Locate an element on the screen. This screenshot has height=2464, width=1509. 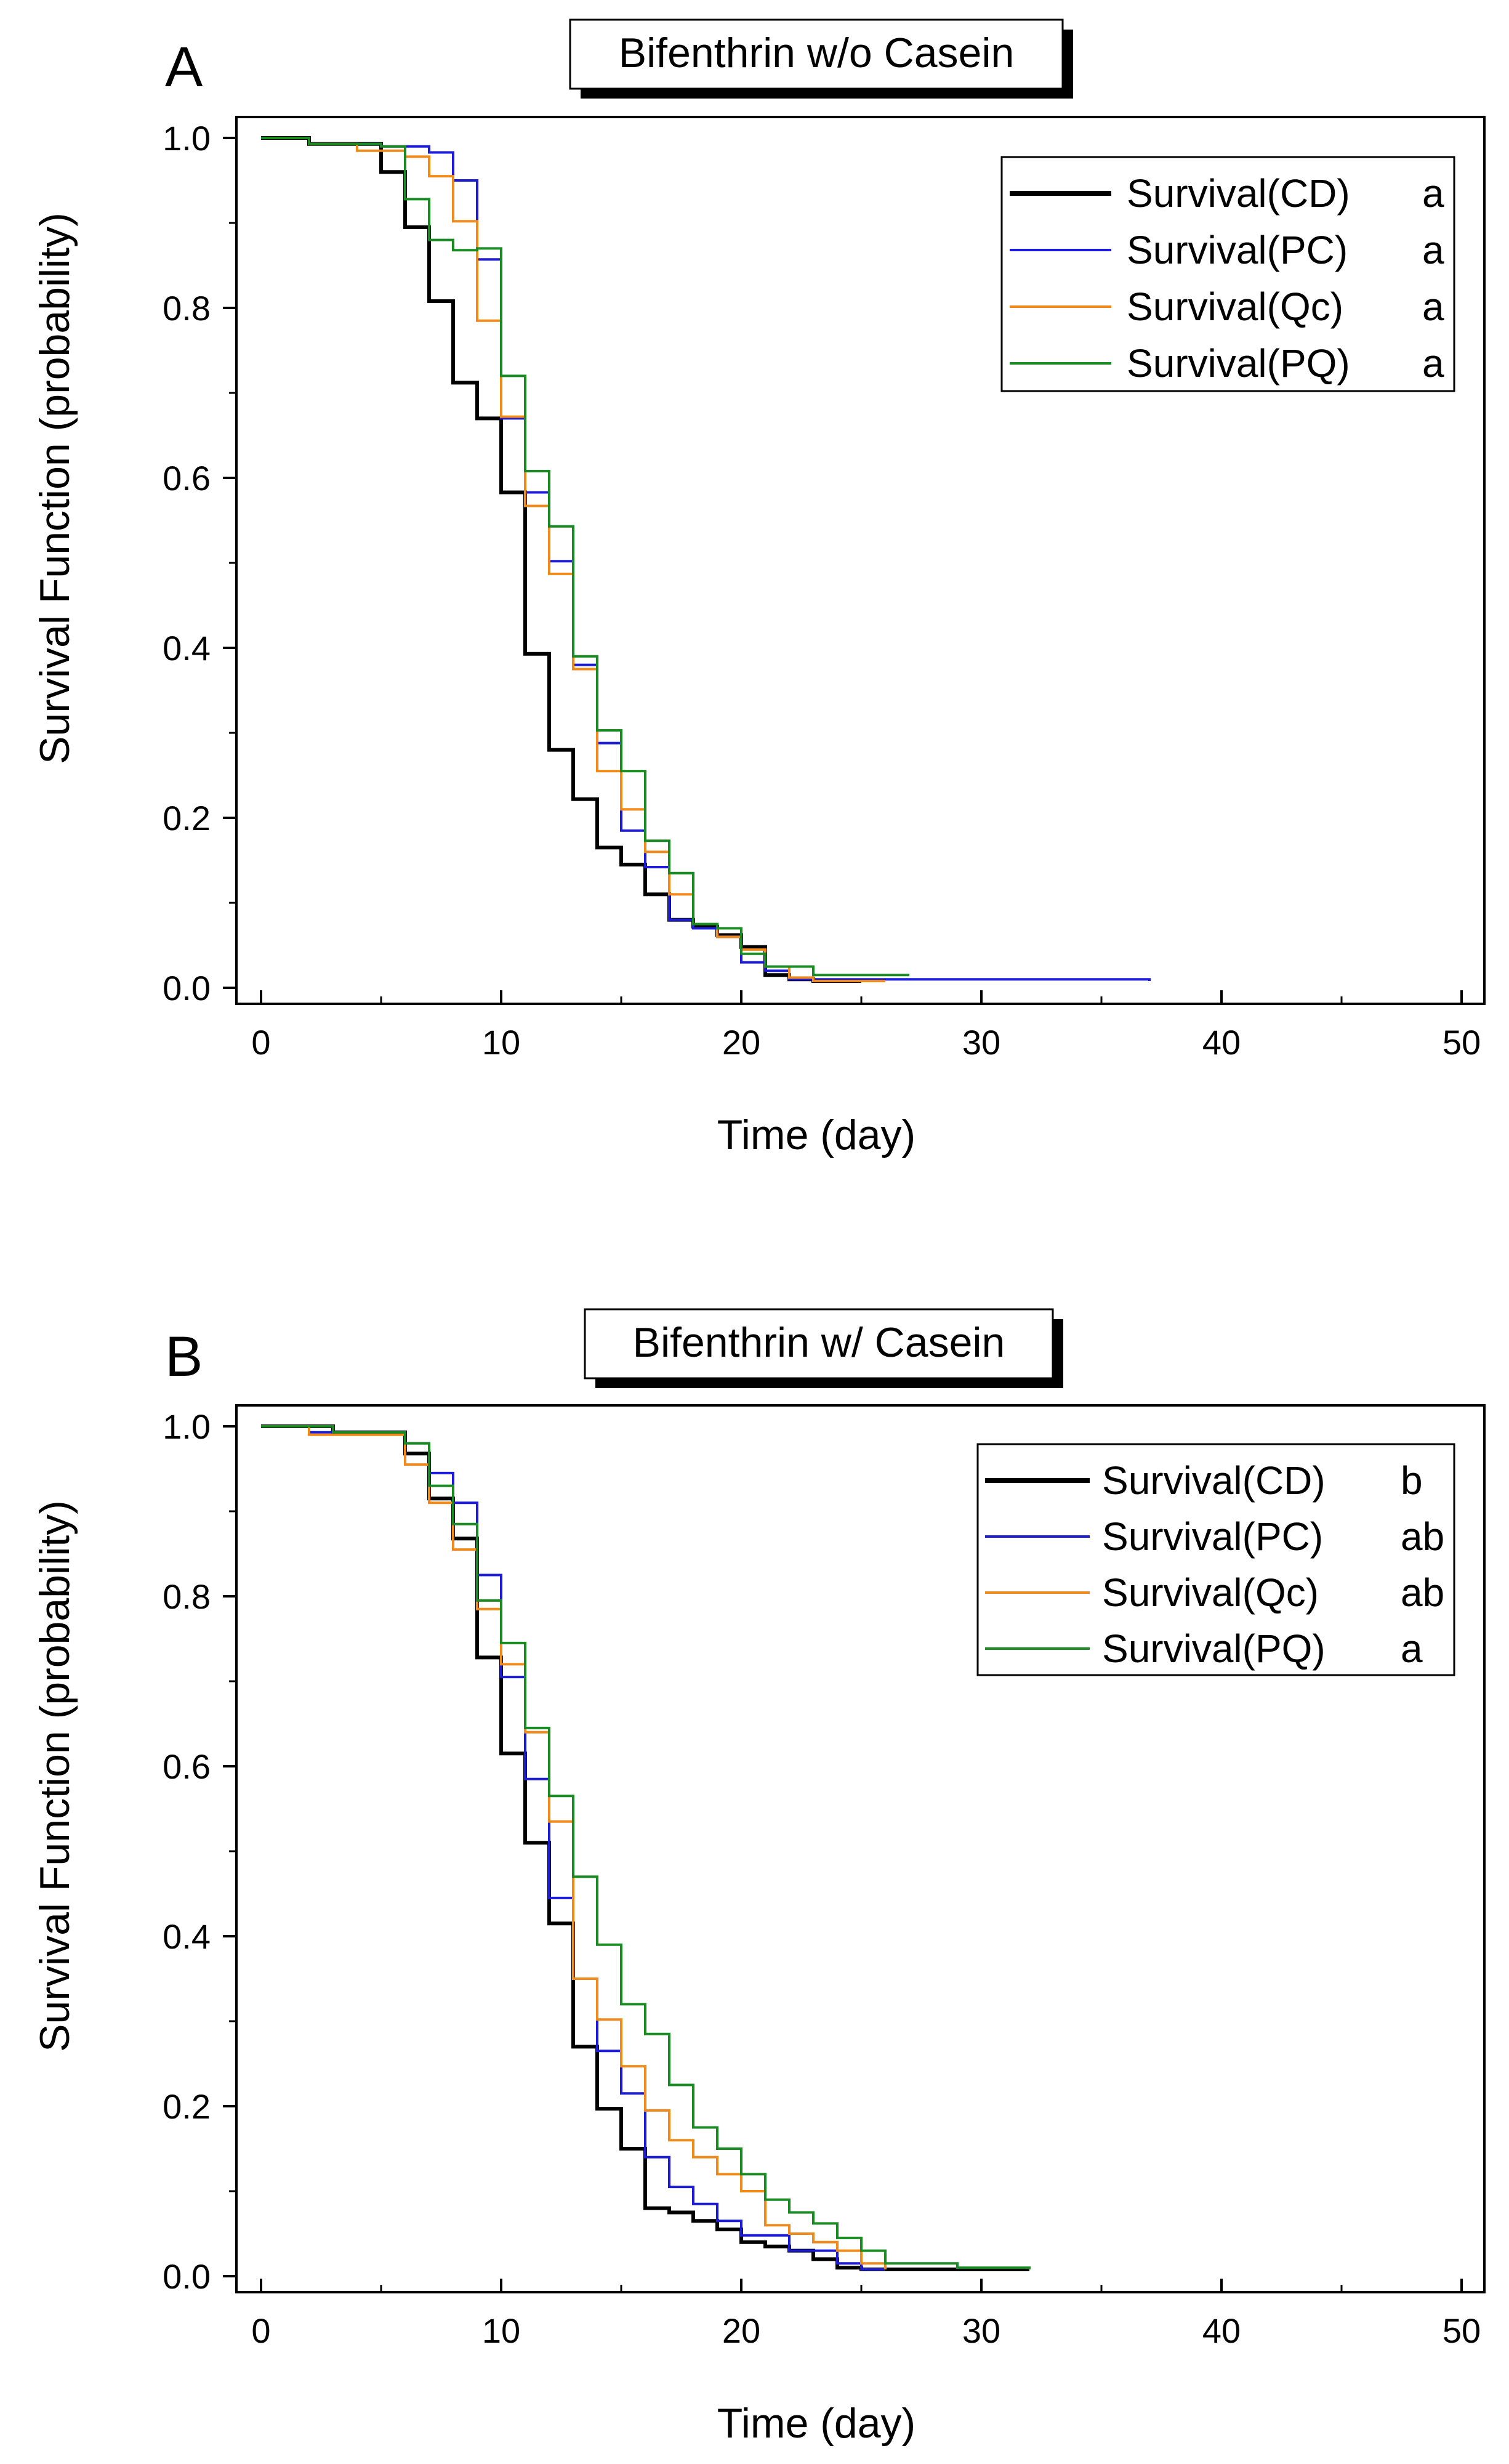
legend-item: Survival(Qc) ab is located at coordinates (1214, 1592).